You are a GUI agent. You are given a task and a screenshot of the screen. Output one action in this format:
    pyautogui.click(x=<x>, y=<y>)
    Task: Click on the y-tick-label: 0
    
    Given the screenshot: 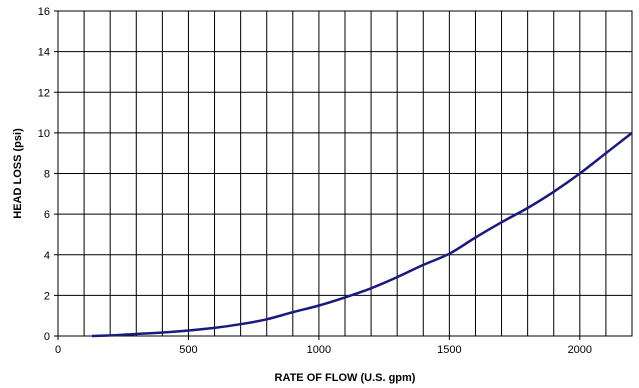 What is the action you would take?
    pyautogui.click(x=47, y=337)
    